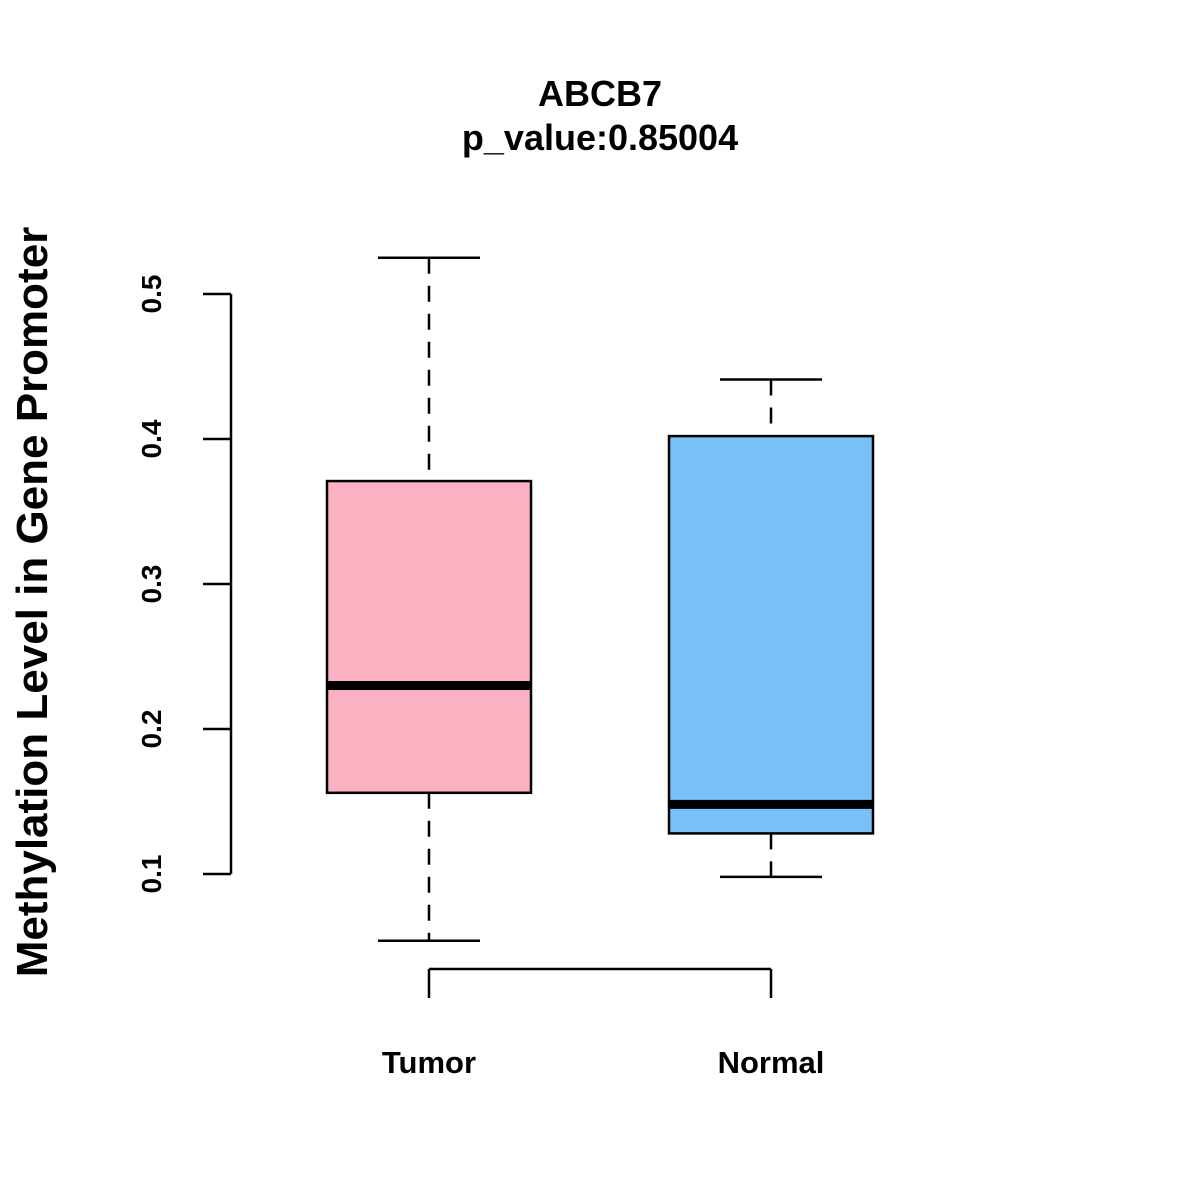 Image resolution: width=1200 pixels, height=1200 pixels. Describe the element at coordinates (151, 729) in the screenshot. I see `y-tick-label: 0.2` at that location.